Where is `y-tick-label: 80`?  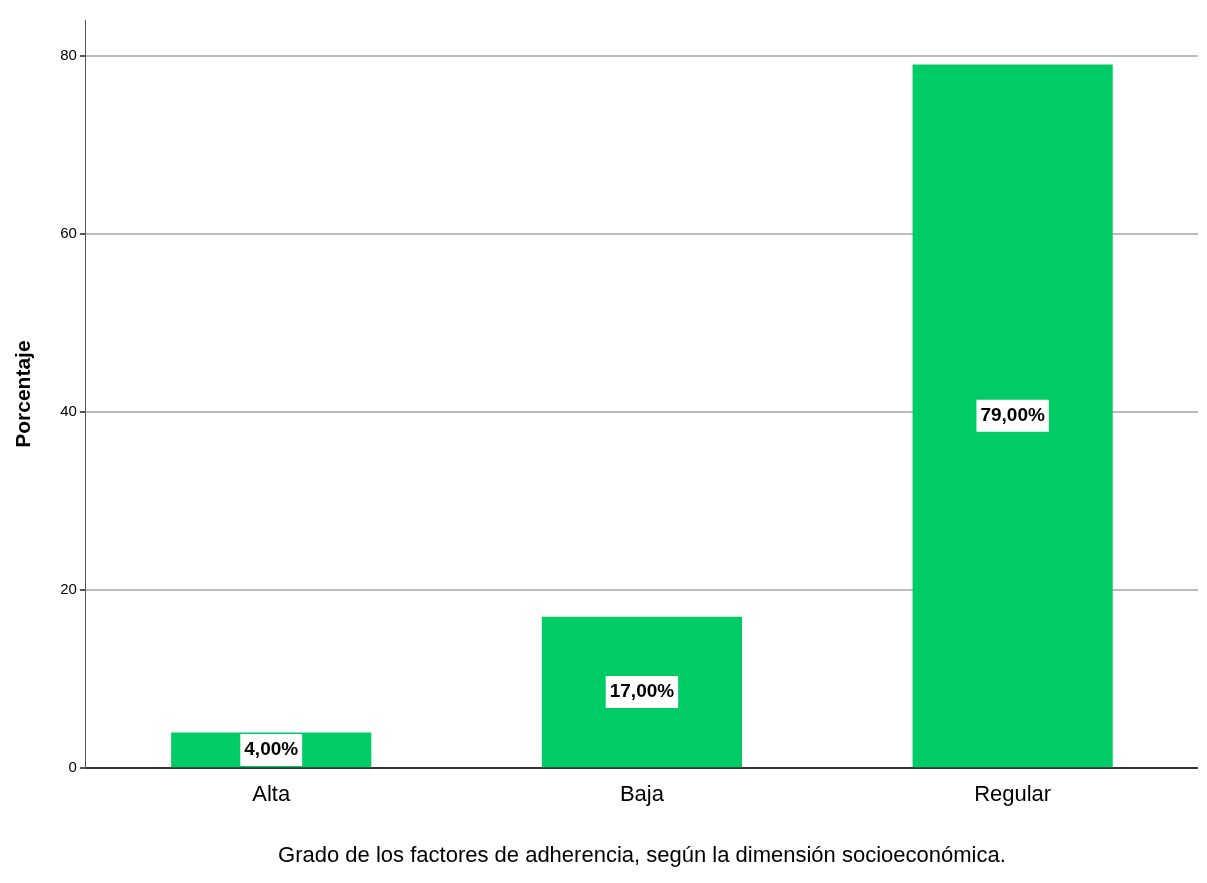
y-tick-label: 80 is located at coordinates (68, 54).